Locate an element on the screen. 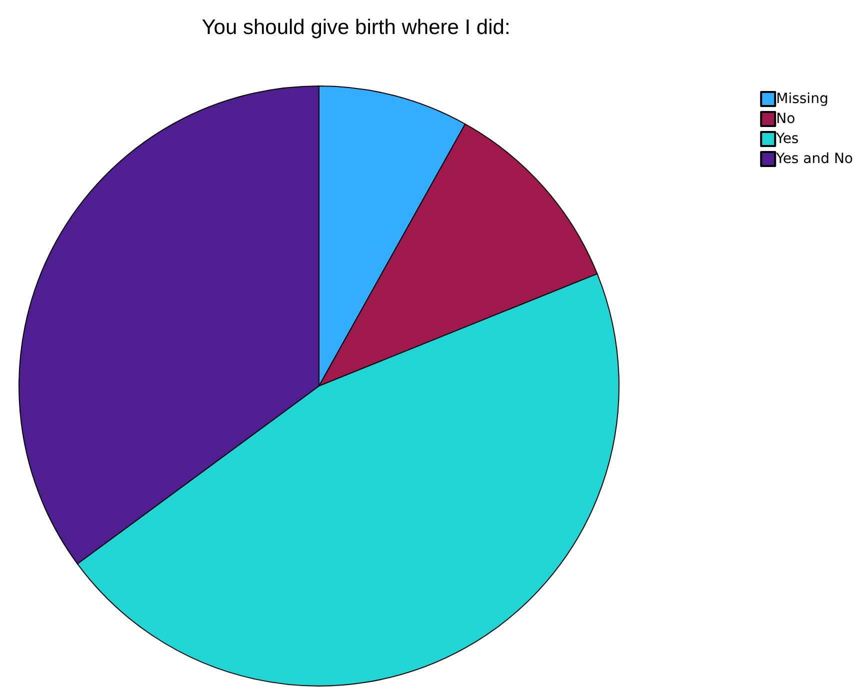 The width and height of the screenshot is (862, 687). chart-title: You should give birth where I did: is located at coordinates (356, 27).